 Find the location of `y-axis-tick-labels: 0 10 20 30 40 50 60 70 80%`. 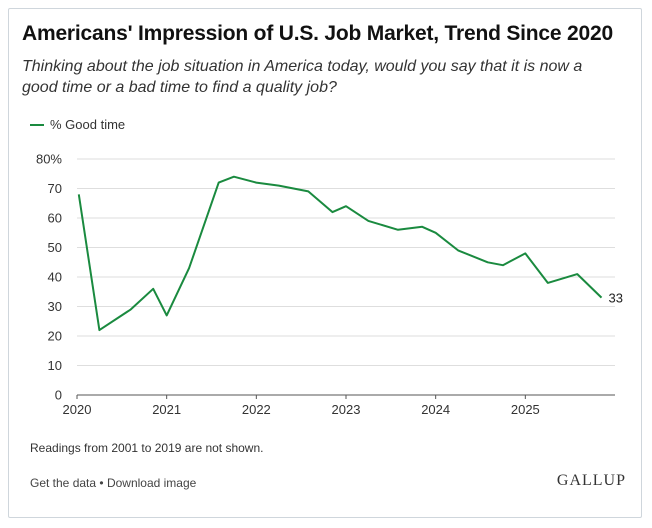

y-axis-tick-labels: 0 10 20 30 40 50 60 70 80% is located at coordinates (49, 277).